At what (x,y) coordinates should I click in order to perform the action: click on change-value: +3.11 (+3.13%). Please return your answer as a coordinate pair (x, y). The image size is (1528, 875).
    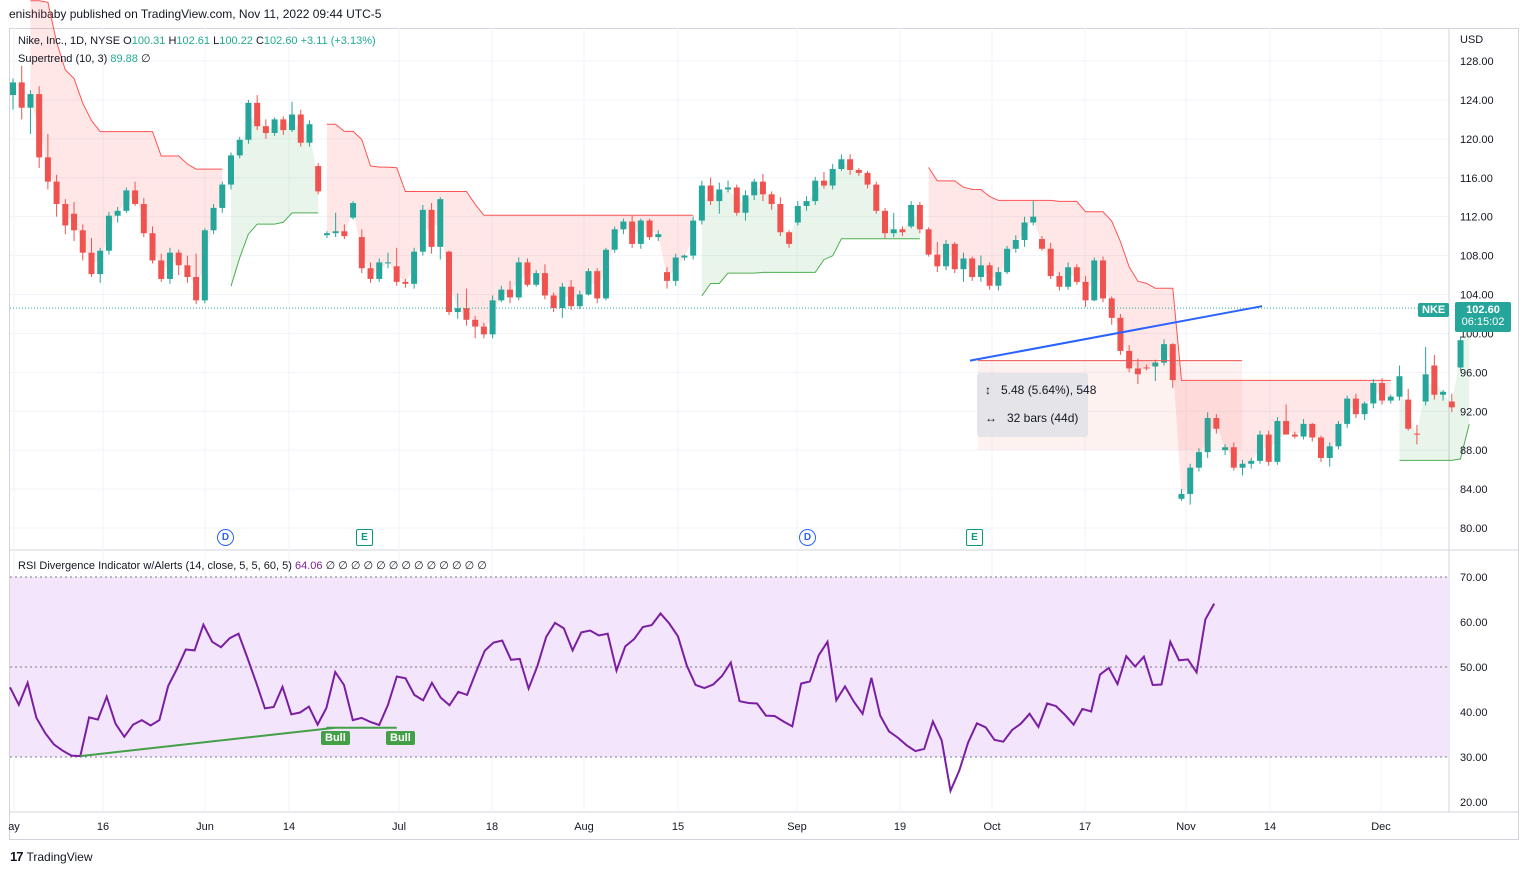
    Looking at the image, I should click on (338, 41).